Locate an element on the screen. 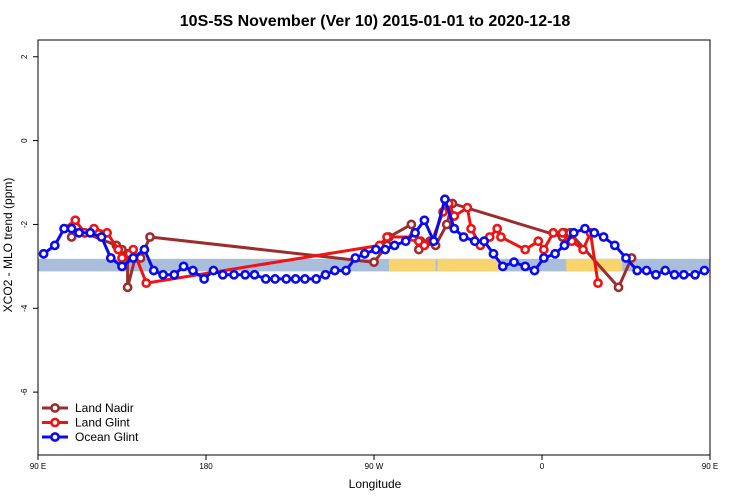 This screenshot has width=750, height=500. x-tick-label: 180 is located at coordinates (206, 466).